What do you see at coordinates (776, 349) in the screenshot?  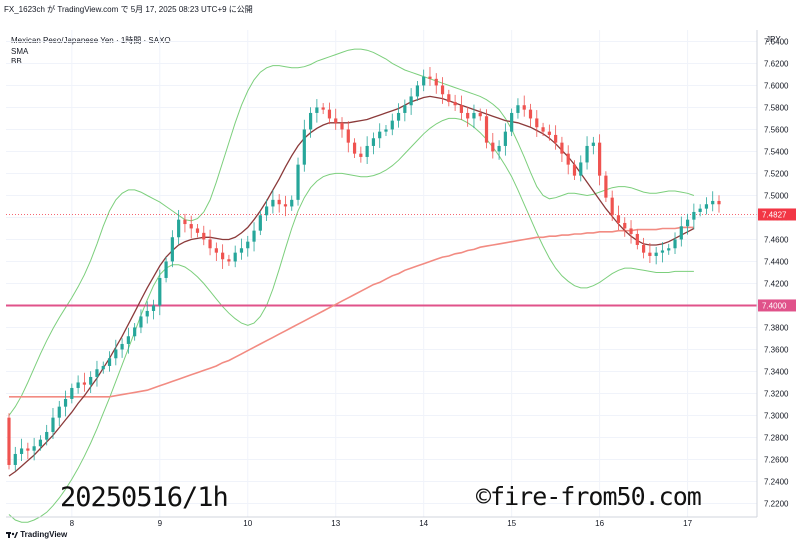 I see `y-tick-label: 7.3600` at bounding box center [776, 349].